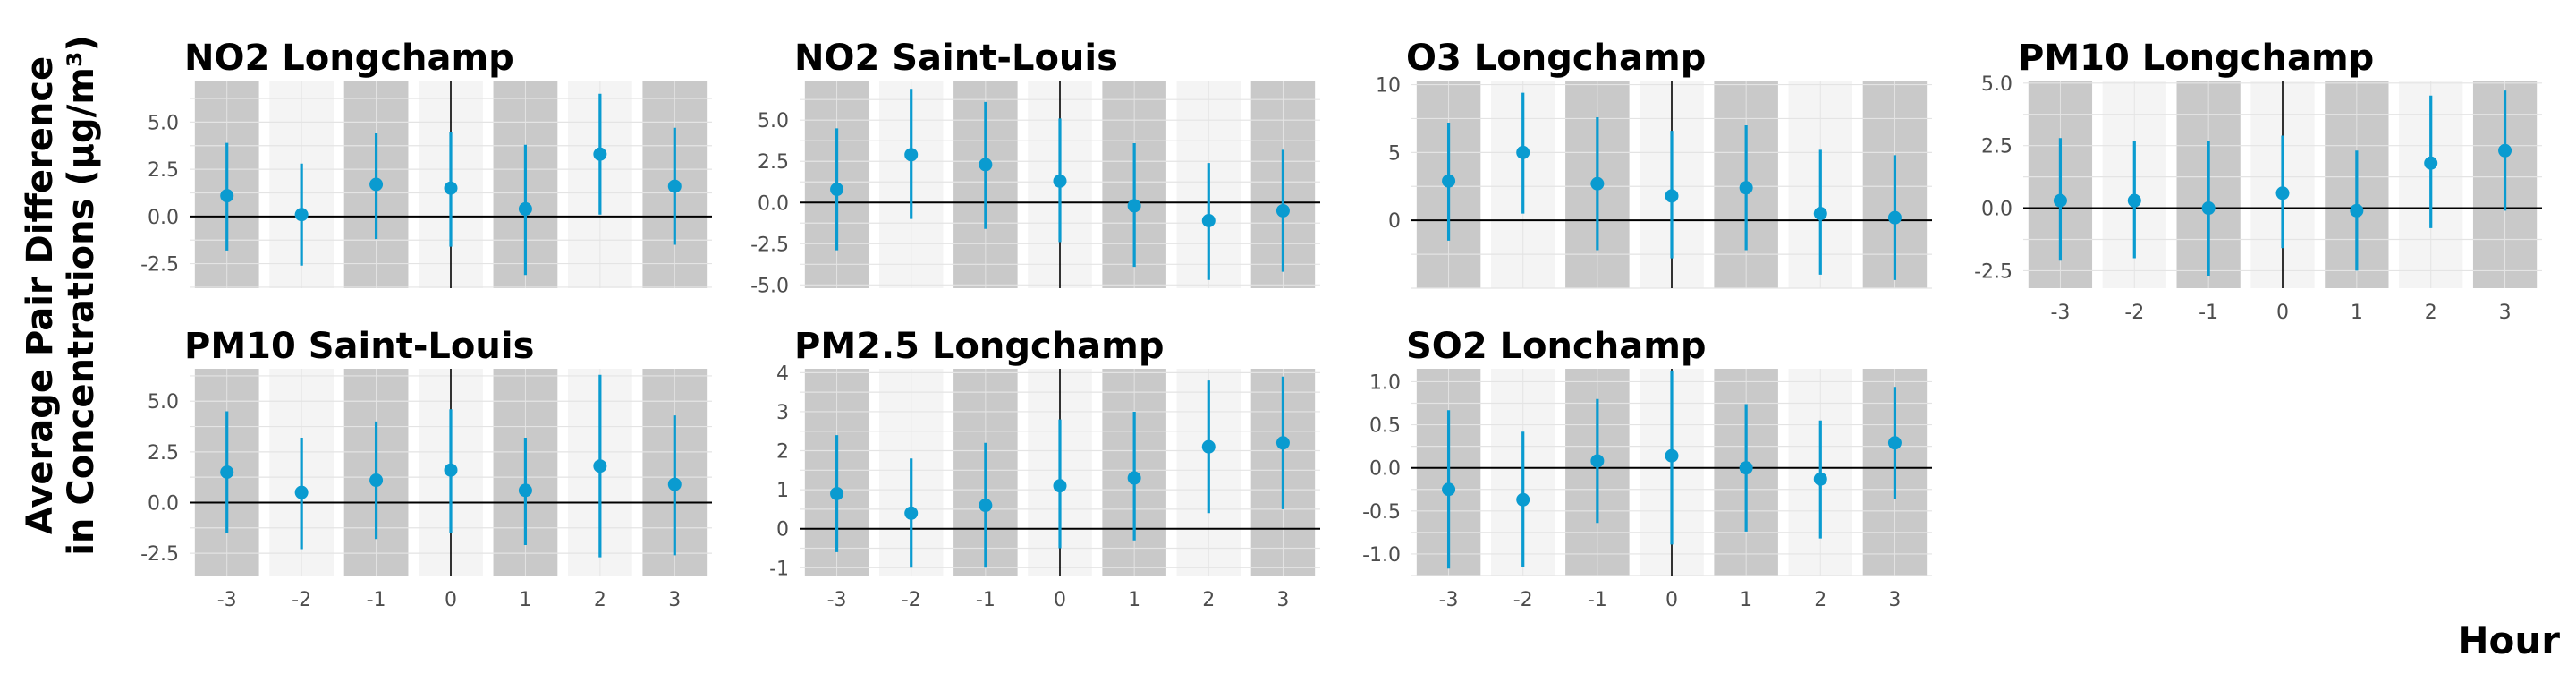  I want to click on panel-1: -2.5 0.0 2.5 5.0 NO2 Longchamp, so click(426, 163).